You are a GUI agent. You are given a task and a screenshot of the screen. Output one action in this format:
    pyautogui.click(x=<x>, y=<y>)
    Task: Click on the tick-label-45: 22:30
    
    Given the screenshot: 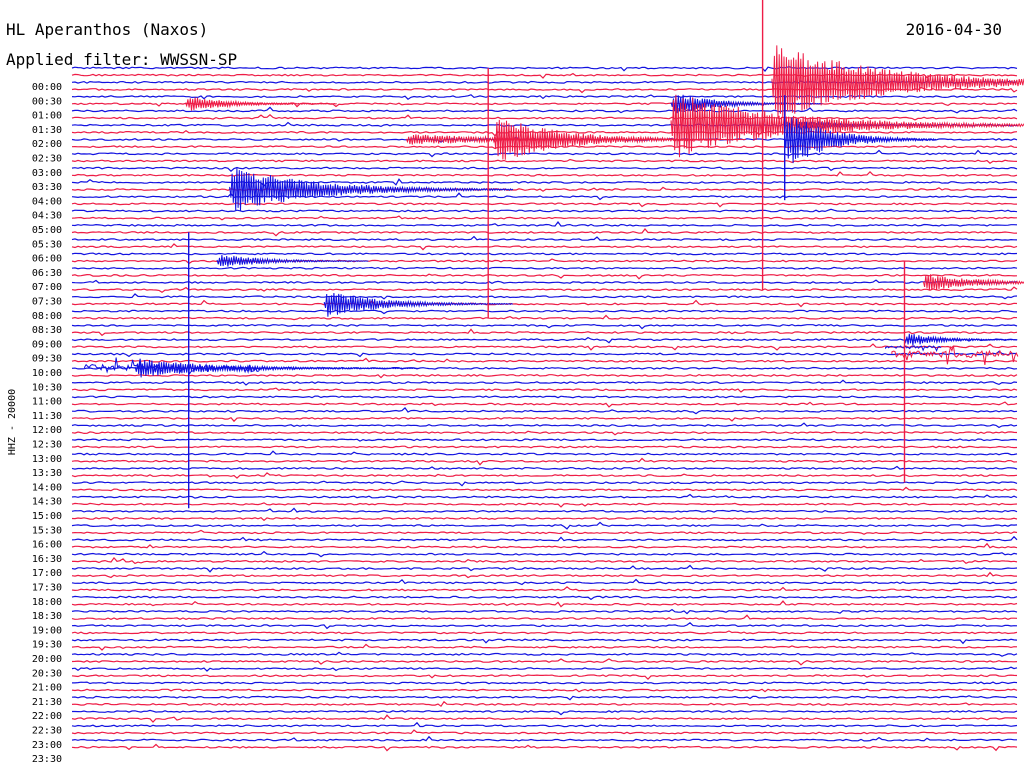 What is the action you would take?
    pyautogui.click(x=47, y=731)
    